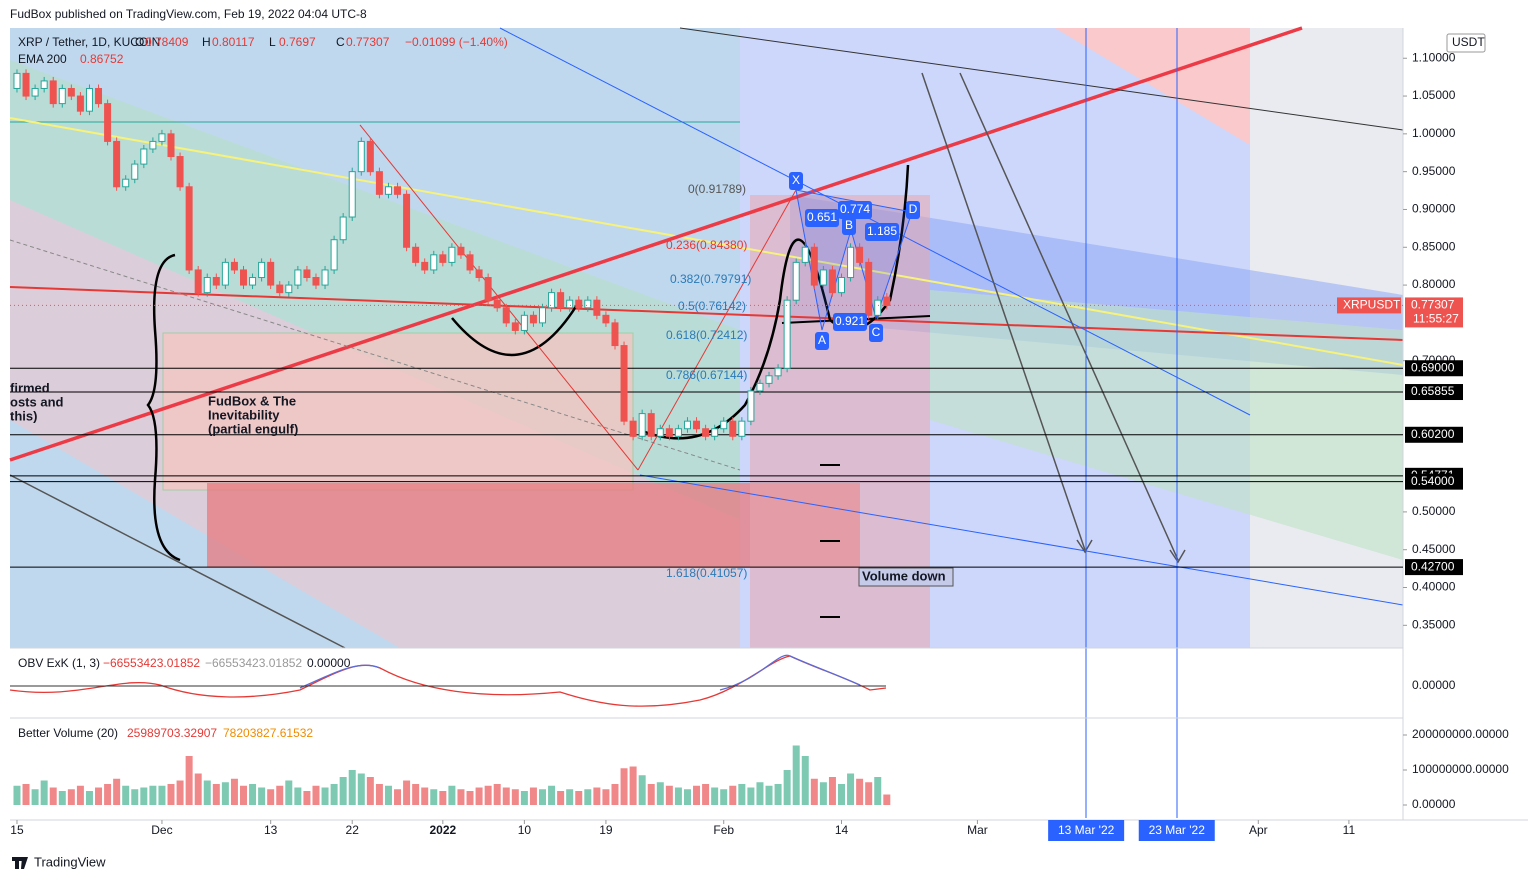 Image resolution: width=1539 pixels, height=880 pixels. What do you see at coordinates (712, 306) in the screenshot?
I see `fib-label: 0.5(0.76142)` at bounding box center [712, 306].